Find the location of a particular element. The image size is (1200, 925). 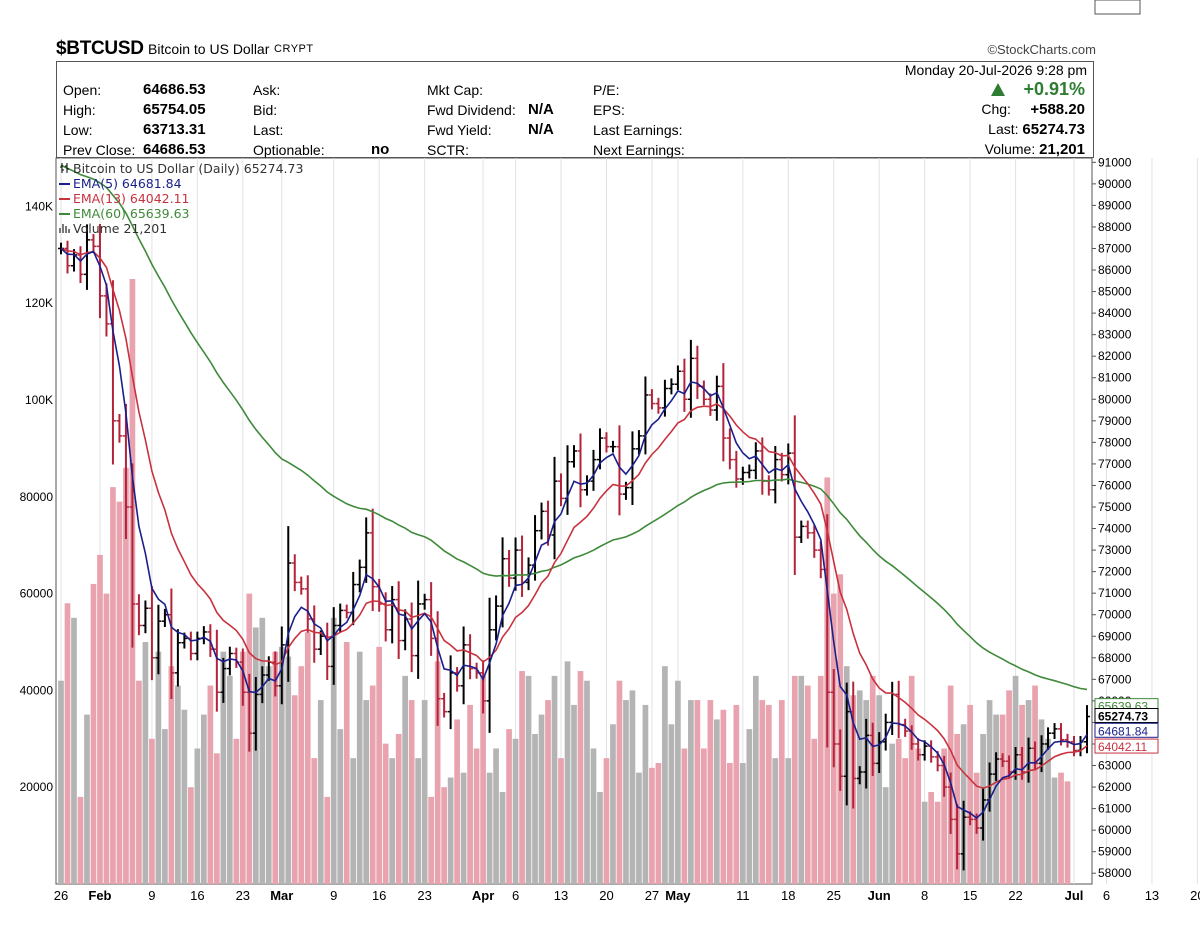

last-row: Last: 65274.73 is located at coordinates (1036, 129).